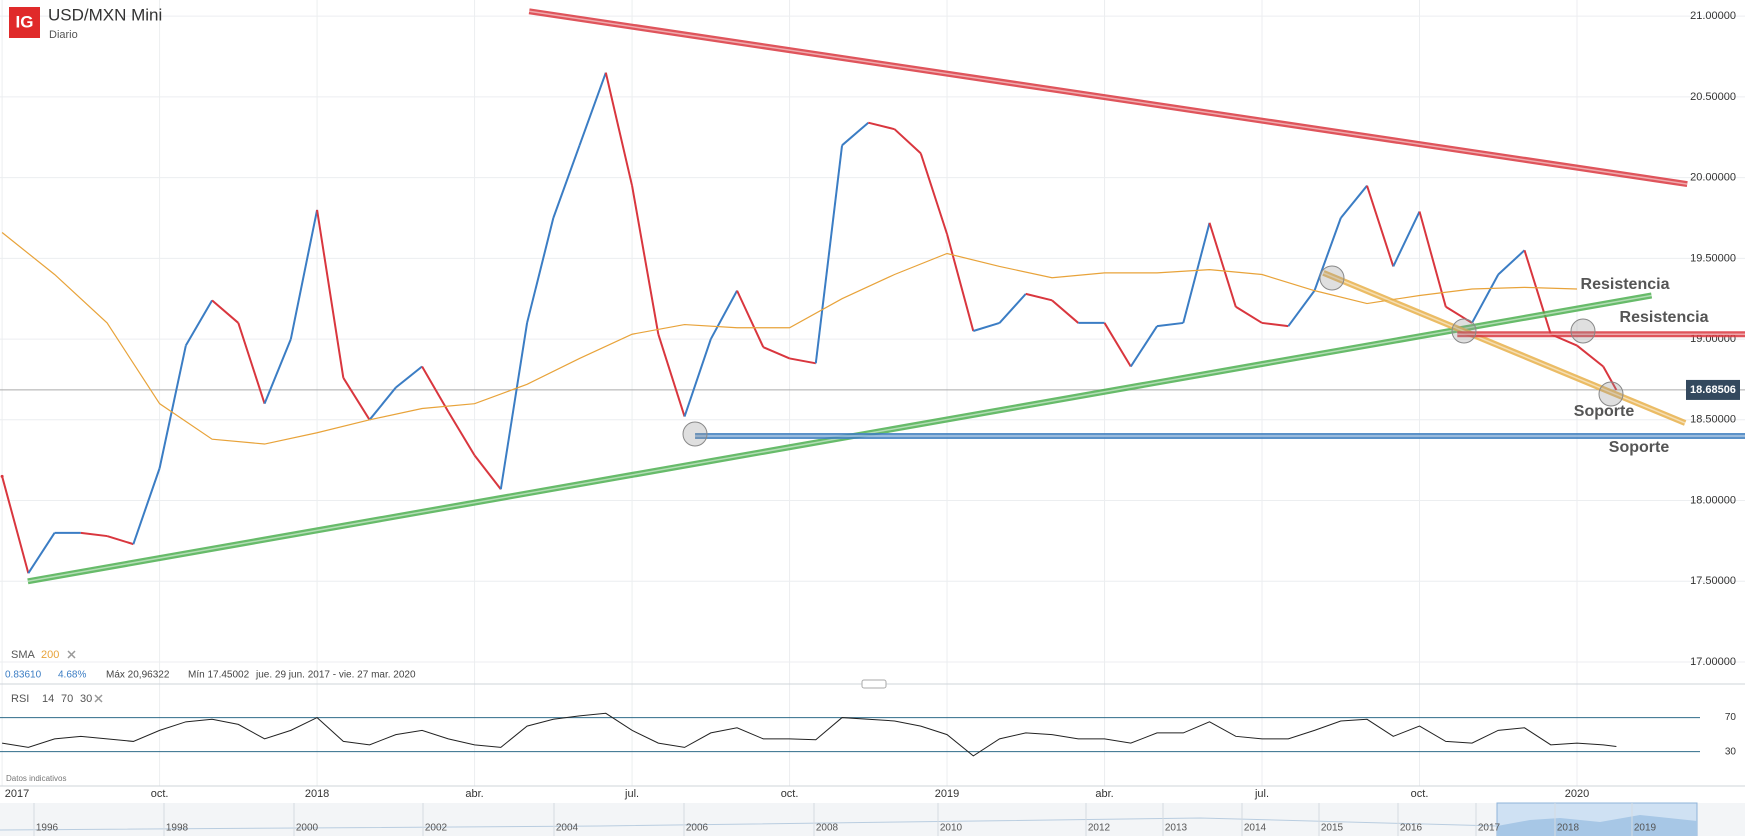  Describe the element at coordinates (72, 675) in the screenshot. I see `stat-change-pct: 4.68%` at that location.